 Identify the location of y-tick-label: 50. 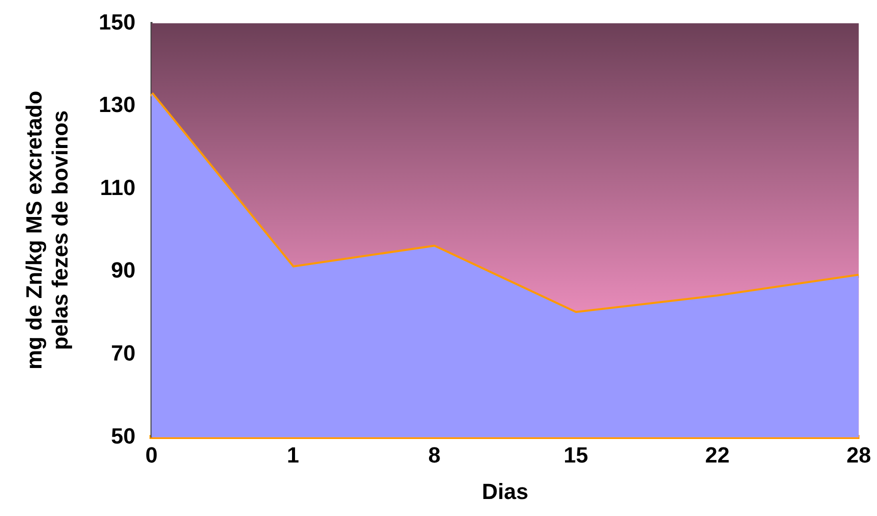
(123, 435).